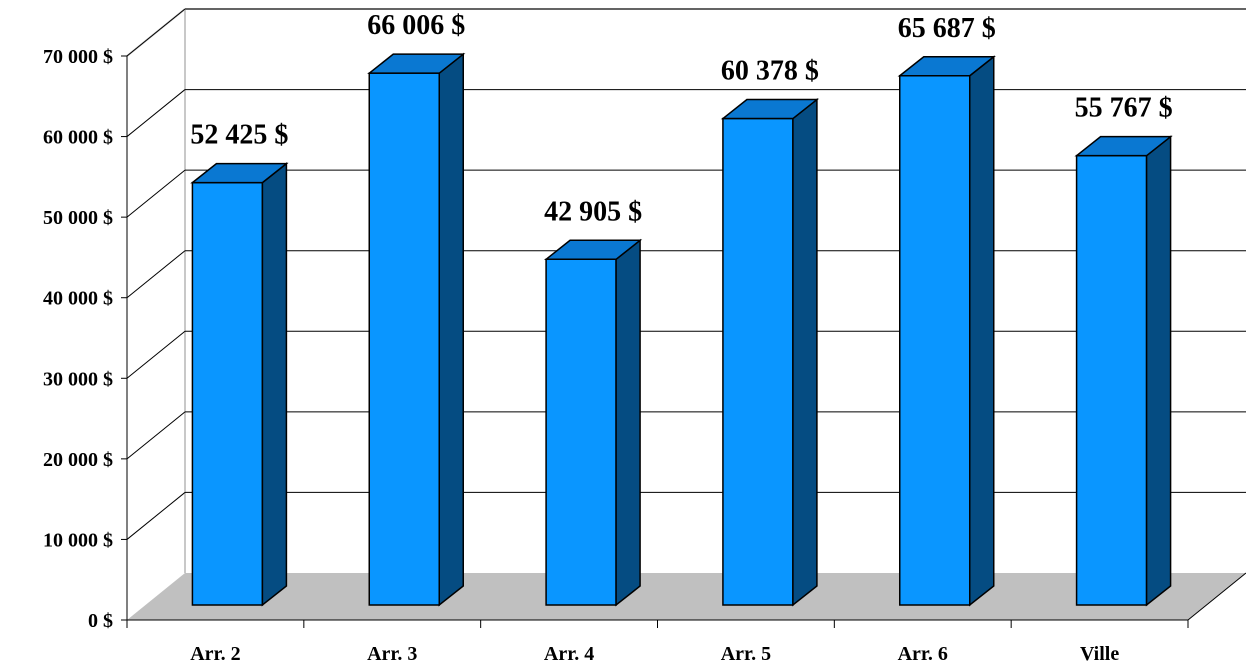 This screenshot has height=668, width=1246. What do you see at coordinates (923, 654) in the screenshot?
I see `x-tick-label: Arr. 6` at bounding box center [923, 654].